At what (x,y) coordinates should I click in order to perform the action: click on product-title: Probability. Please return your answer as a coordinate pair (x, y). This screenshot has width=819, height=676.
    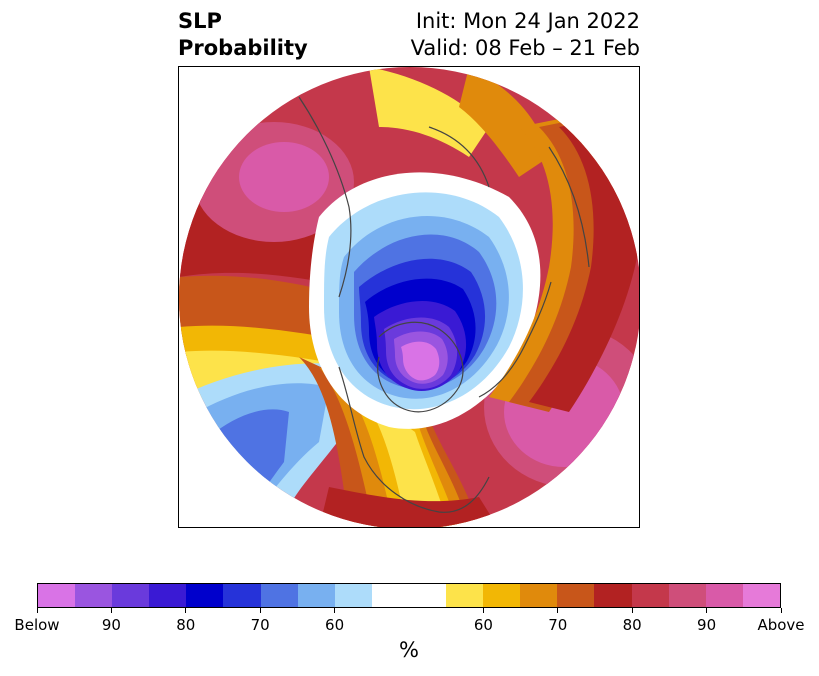
    Looking at the image, I should click on (243, 48).